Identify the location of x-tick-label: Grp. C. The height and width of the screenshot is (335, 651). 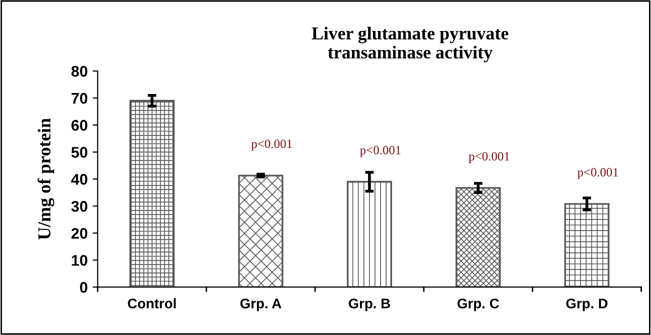
(478, 305).